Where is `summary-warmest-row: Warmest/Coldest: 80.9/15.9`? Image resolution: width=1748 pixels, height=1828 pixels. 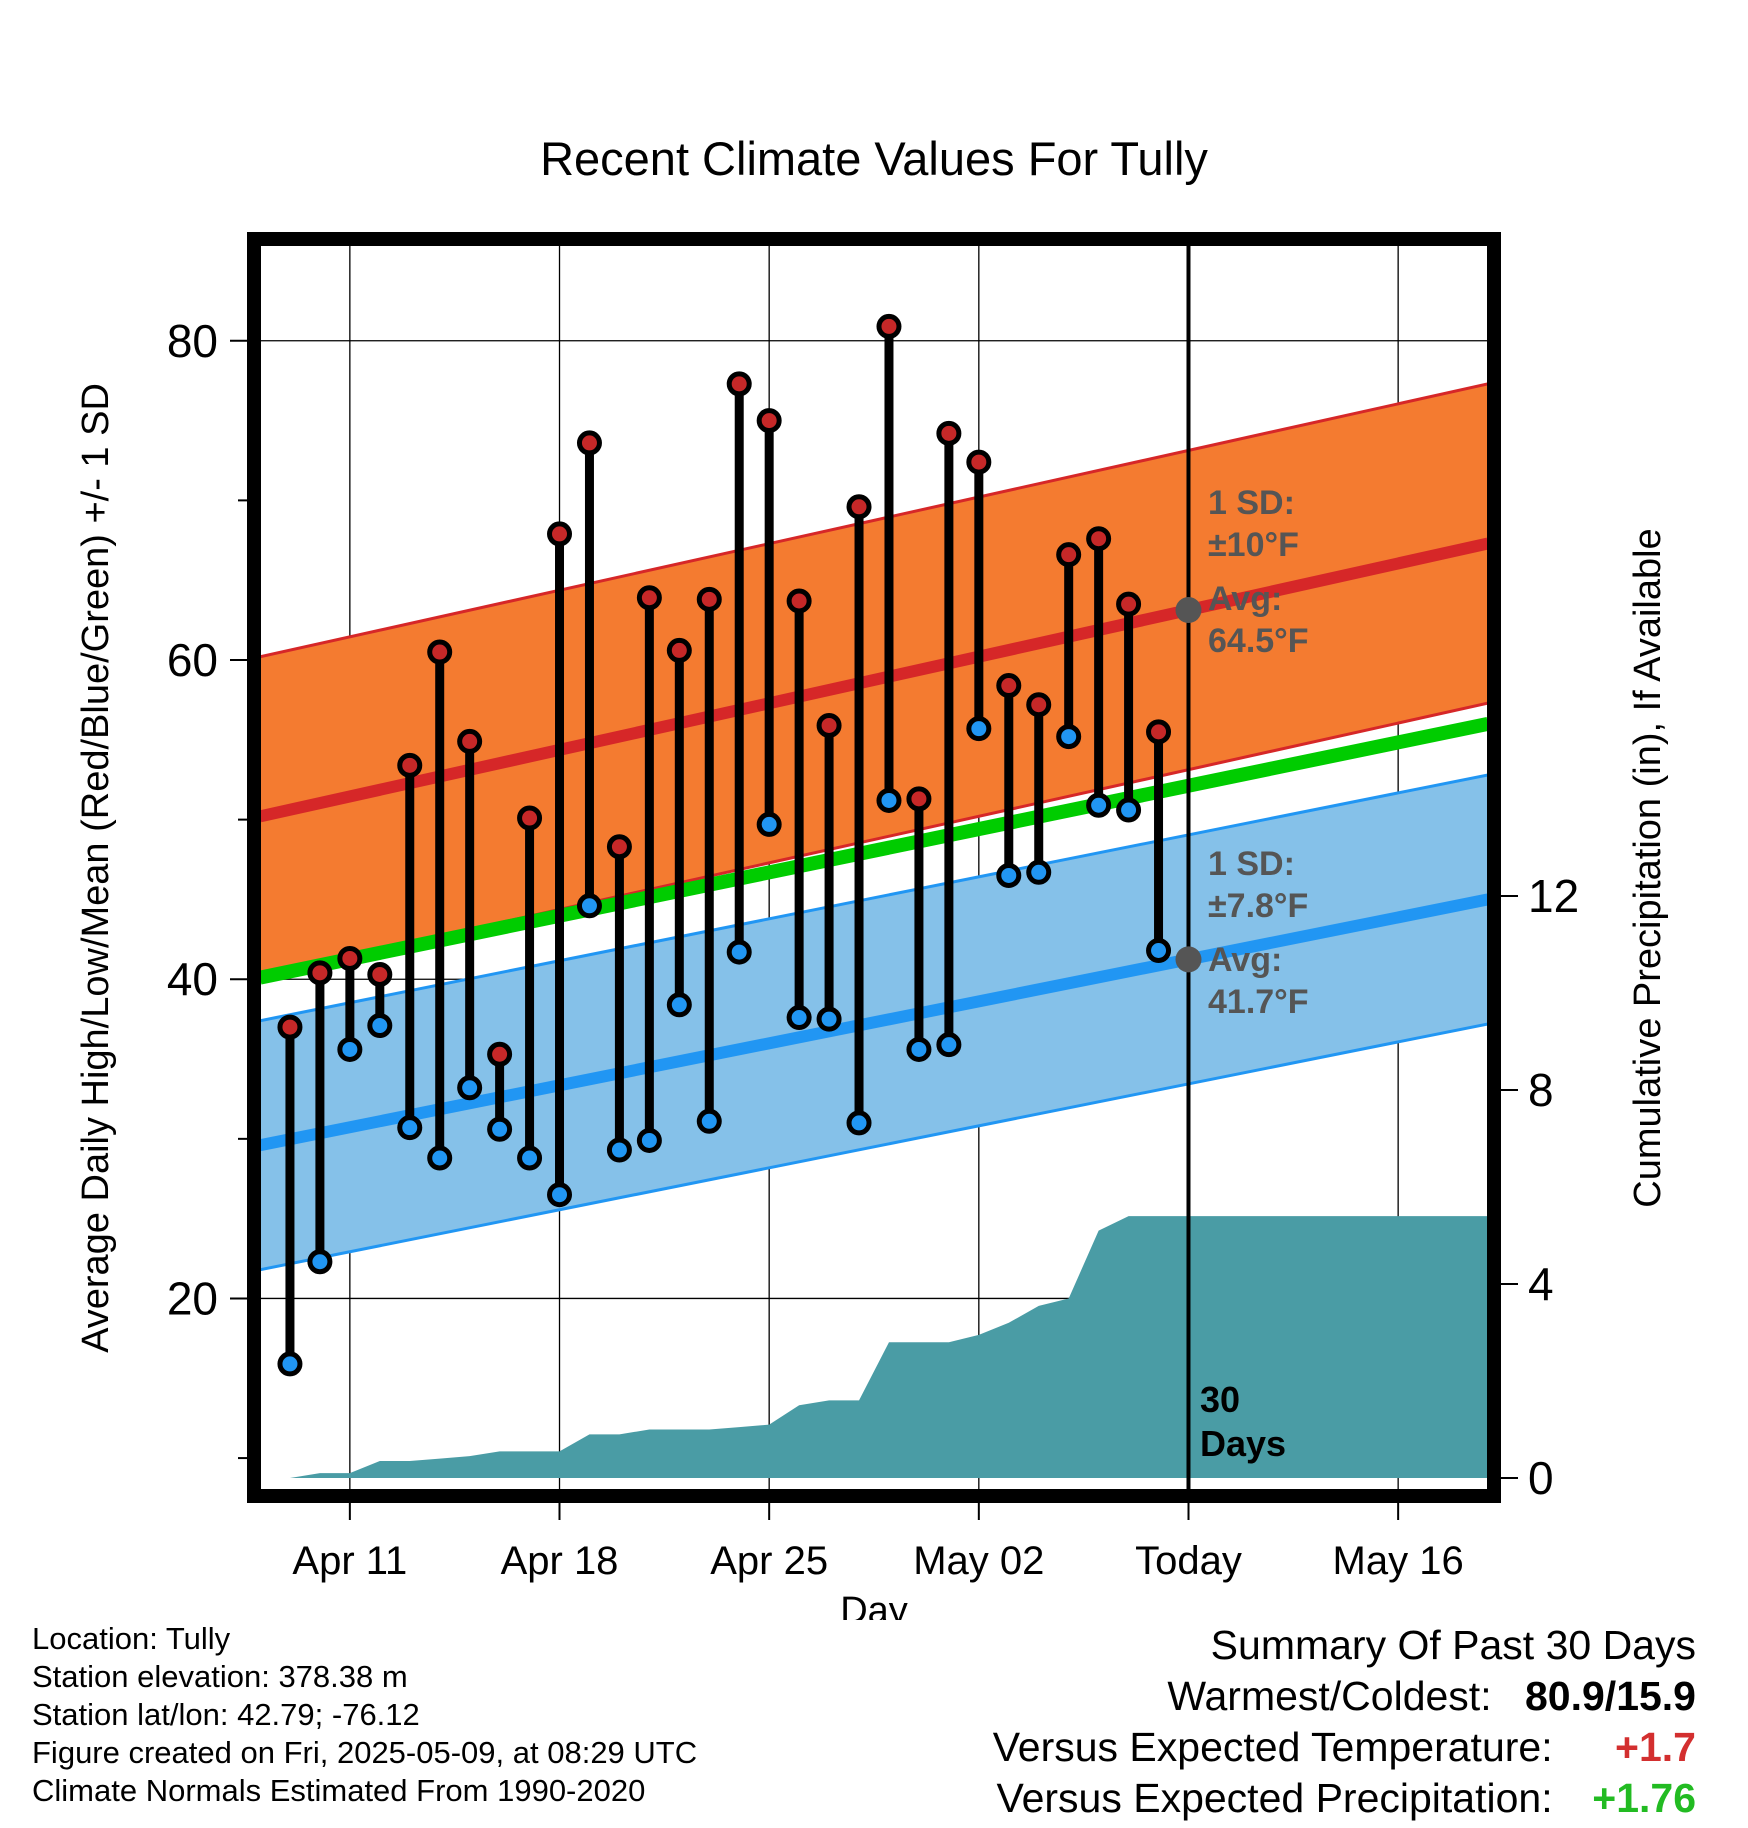 summary-warmest-row: Warmest/Coldest: 80.9/15.9 is located at coordinates (1246, 1696).